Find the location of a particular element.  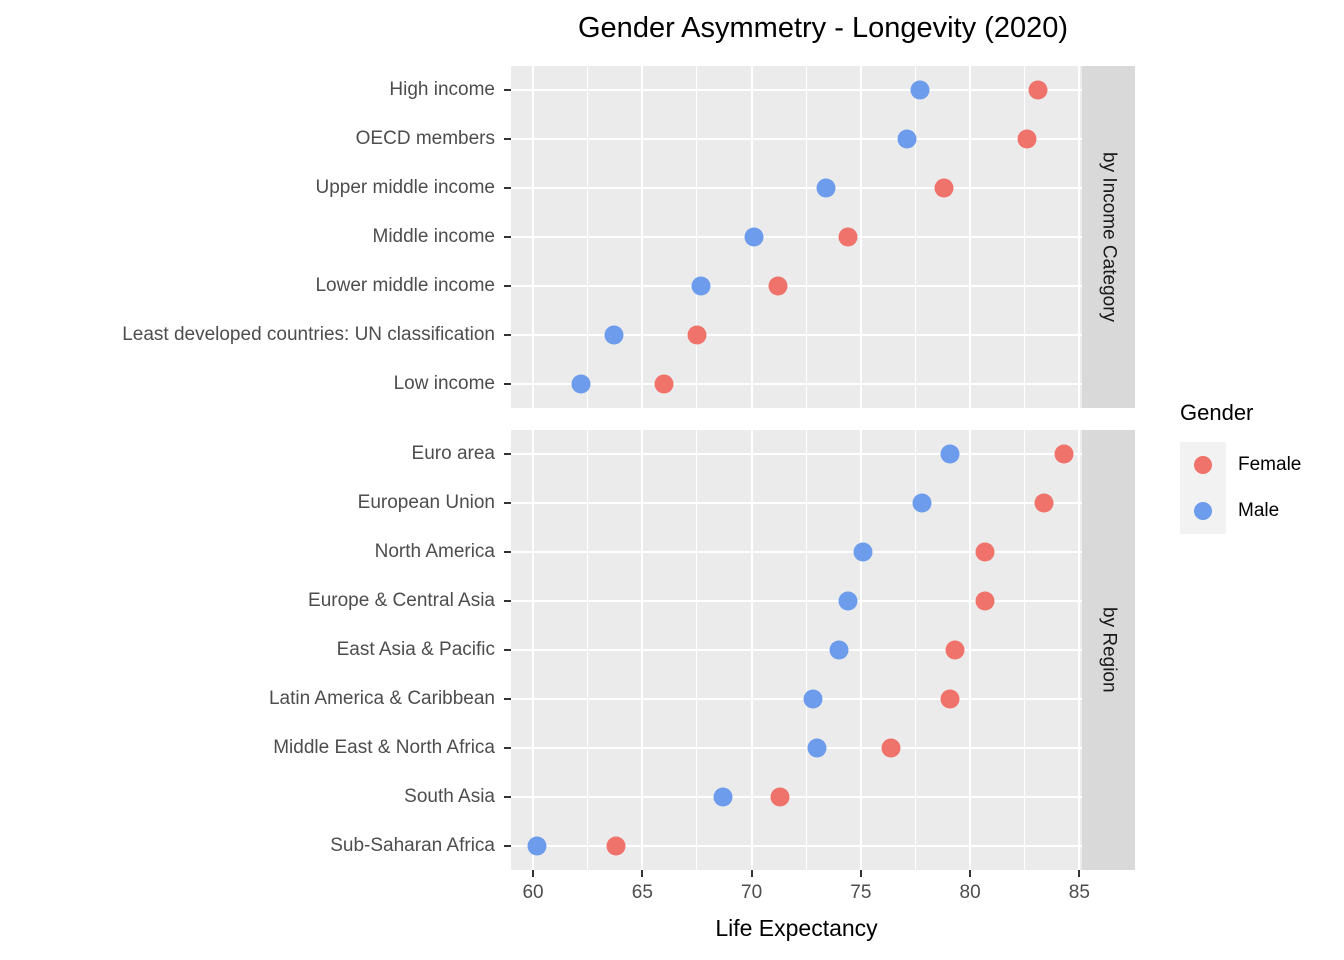

x-tick-label: 75 is located at coordinates (861, 892).